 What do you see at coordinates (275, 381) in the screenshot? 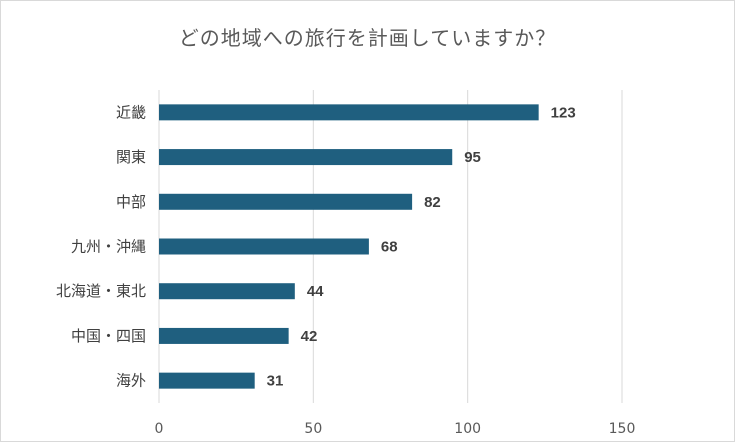
I see `data-label: 31` at bounding box center [275, 381].